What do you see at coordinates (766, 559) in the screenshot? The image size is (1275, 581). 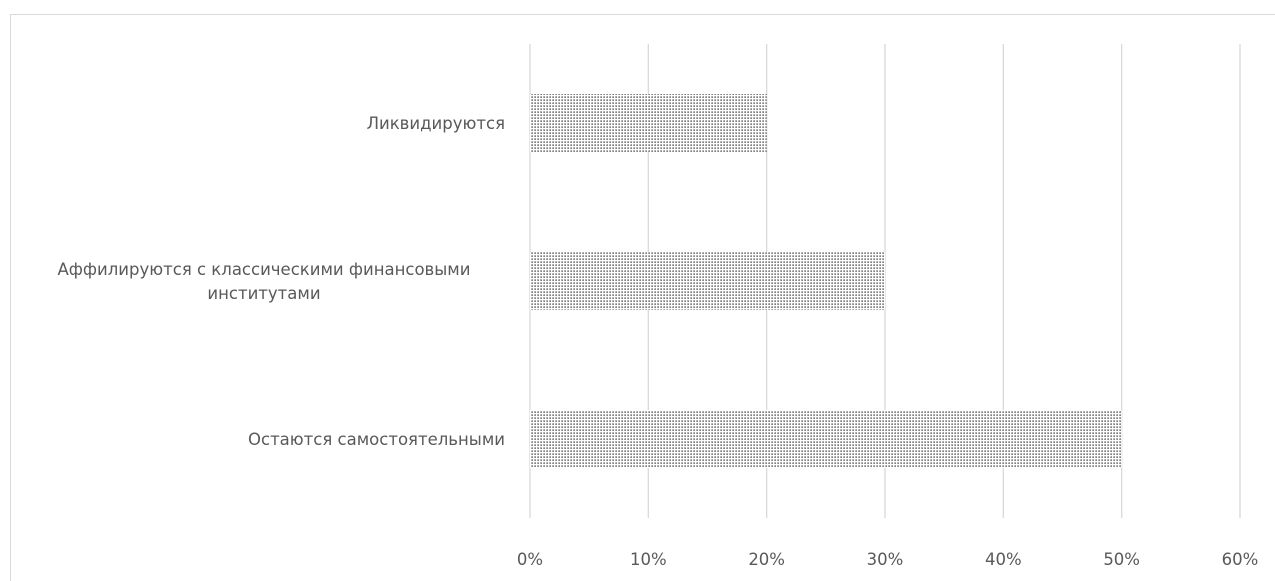 I see `x-tick-label: 20%` at bounding box center [766, 559].